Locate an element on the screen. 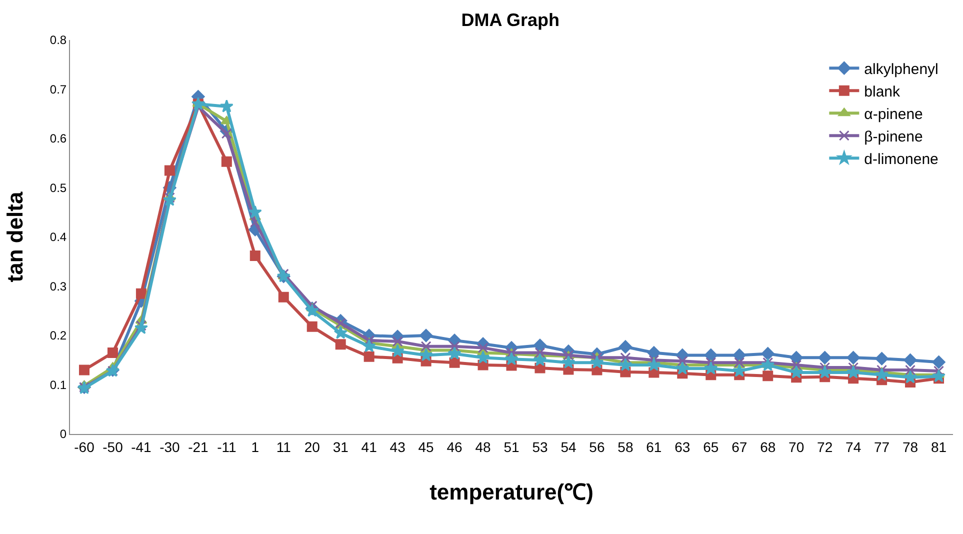 Image resolution: width=963 pixels, height=534 pixels. legend-label: α-pinene is located at coordinates (893, 114).